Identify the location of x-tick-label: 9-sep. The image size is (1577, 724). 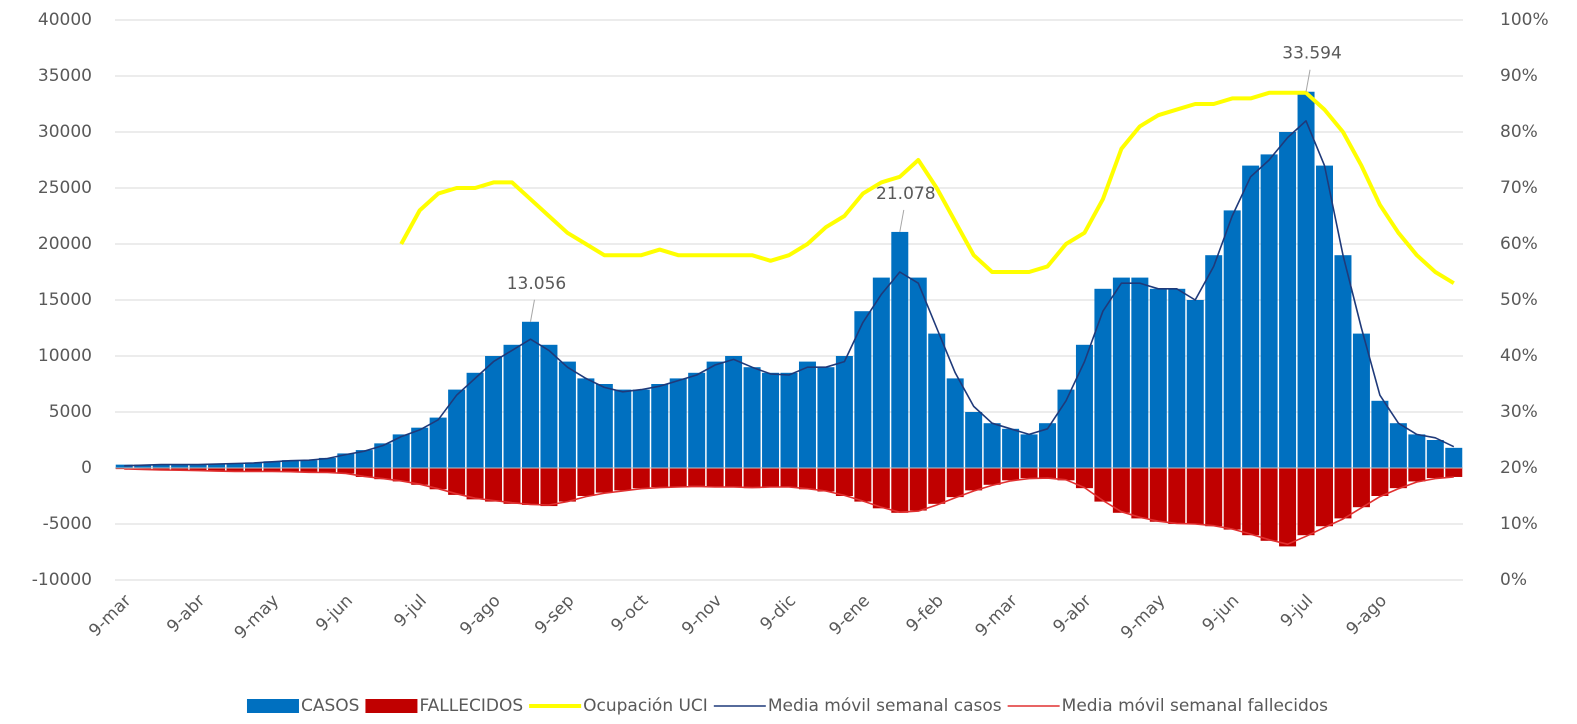
(554, 614).